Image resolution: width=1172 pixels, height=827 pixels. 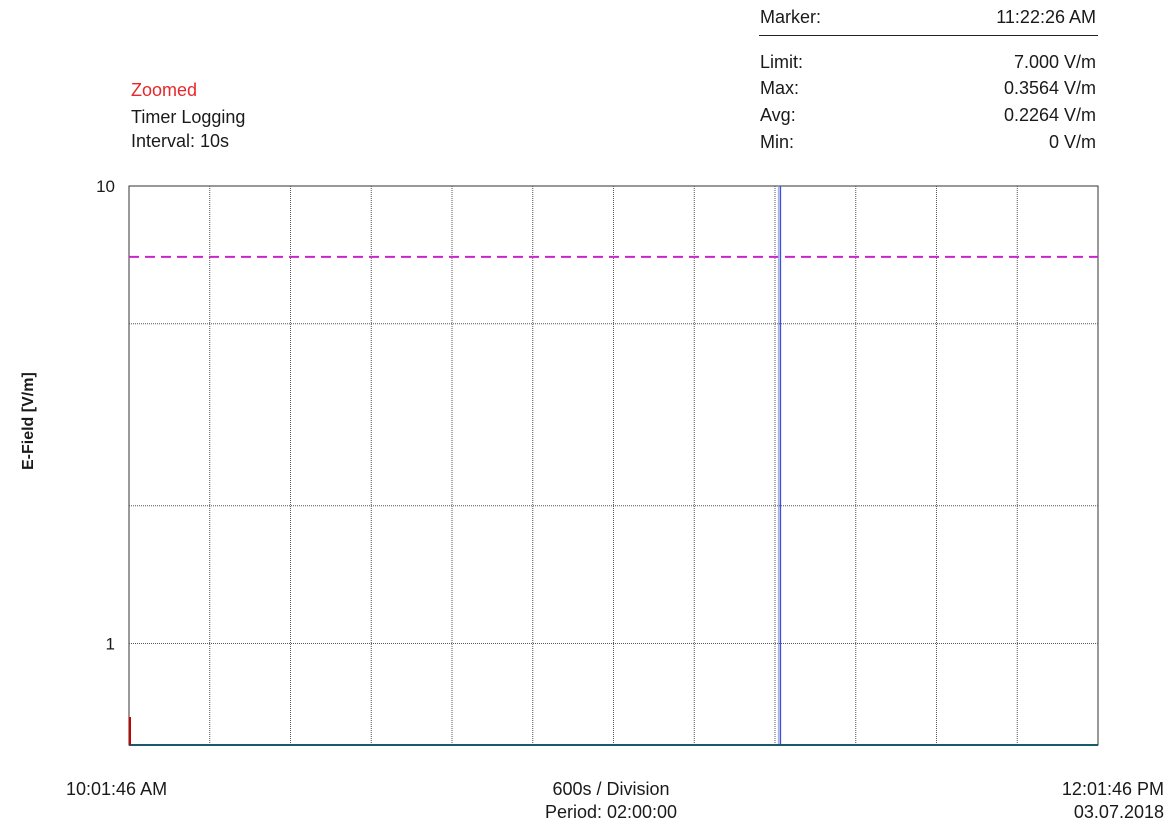 What do you see at coordinates (164, 90) in the screenshot?
I see `zoom-status: Zoomed` at bounding box center [164, 90].